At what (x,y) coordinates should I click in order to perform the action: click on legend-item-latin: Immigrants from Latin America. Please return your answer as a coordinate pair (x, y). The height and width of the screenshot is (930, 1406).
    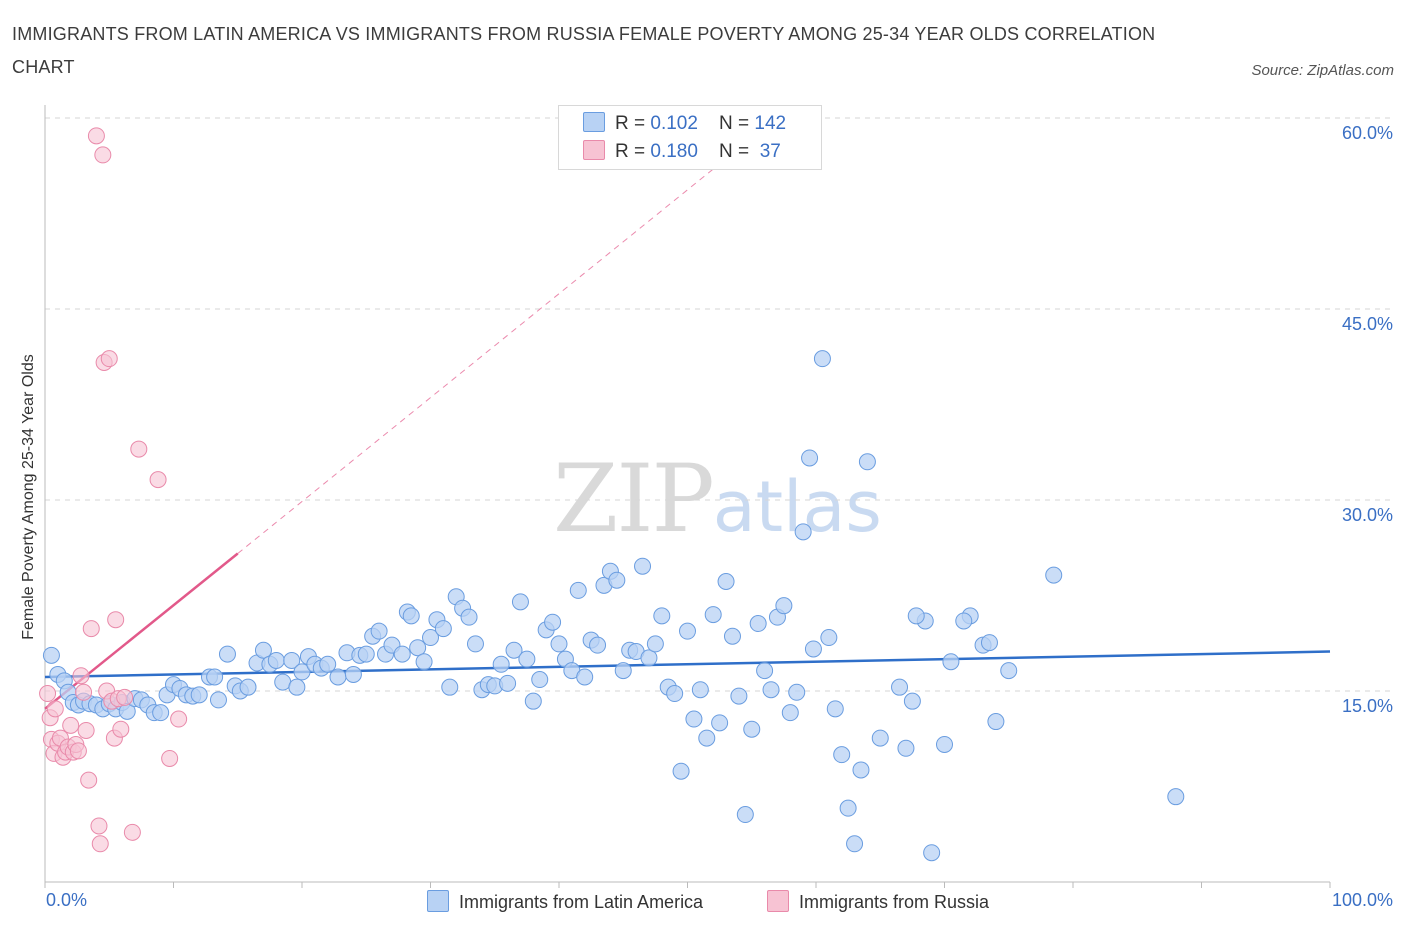
    Looking at the image, I should click on (565, 902).